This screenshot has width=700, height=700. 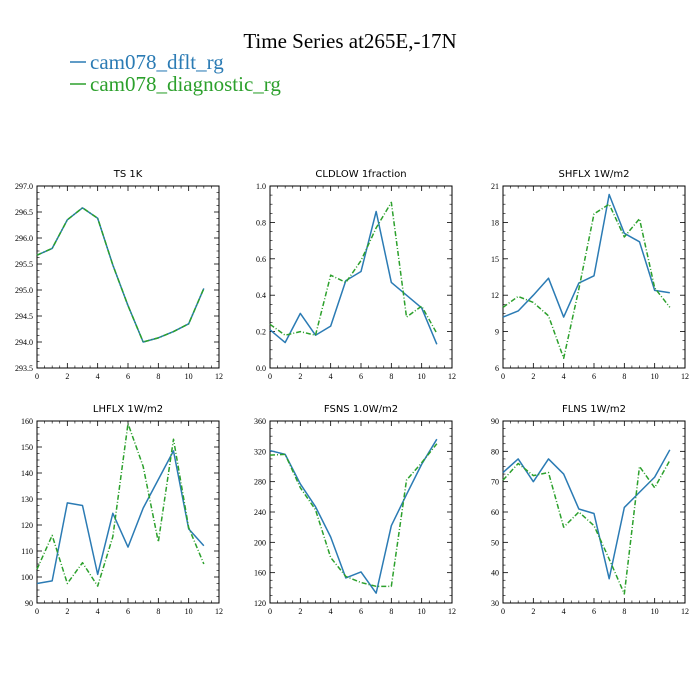 I want to click on legend-entry-1: cam078_dflt_rg, so click(x=147, y=62).